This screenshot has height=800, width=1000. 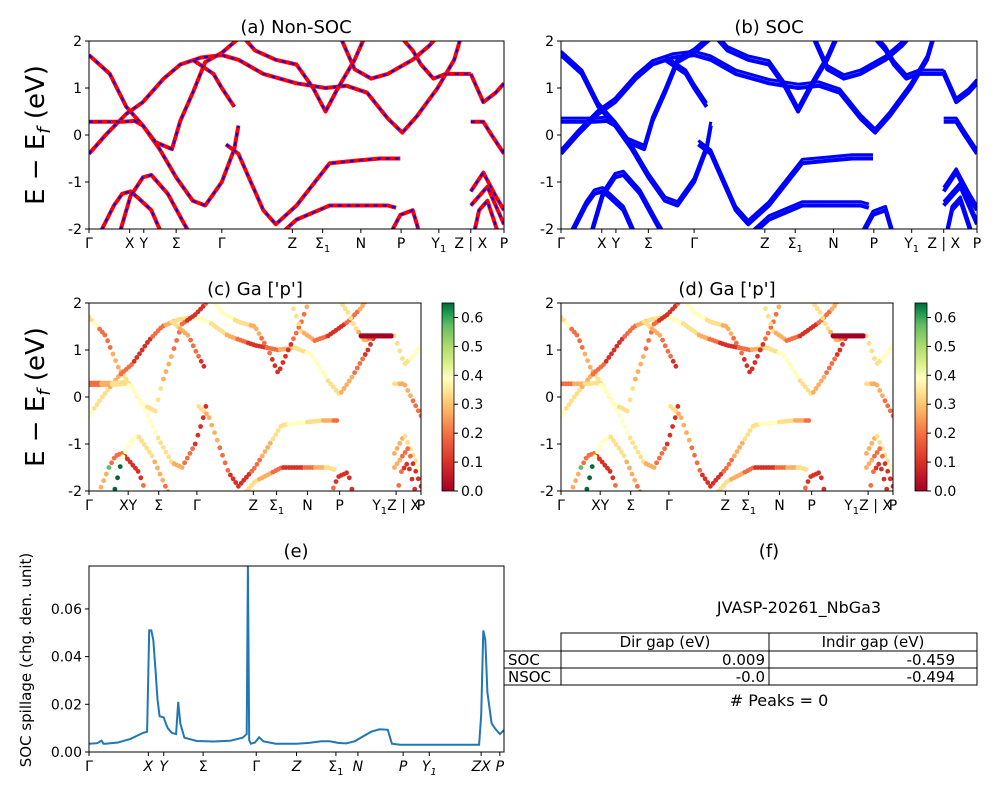 I want to click on xtick-label: Σ1, so click(x=795, y=245).